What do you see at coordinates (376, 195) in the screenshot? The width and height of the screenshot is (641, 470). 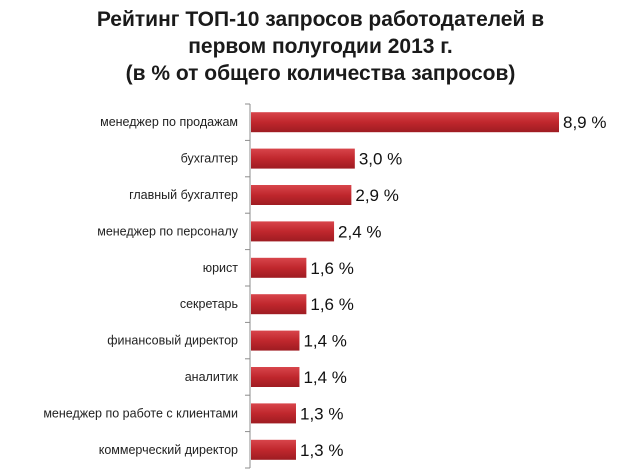 I see `data-label: 2,9 %` at bounding box center [376, 195].